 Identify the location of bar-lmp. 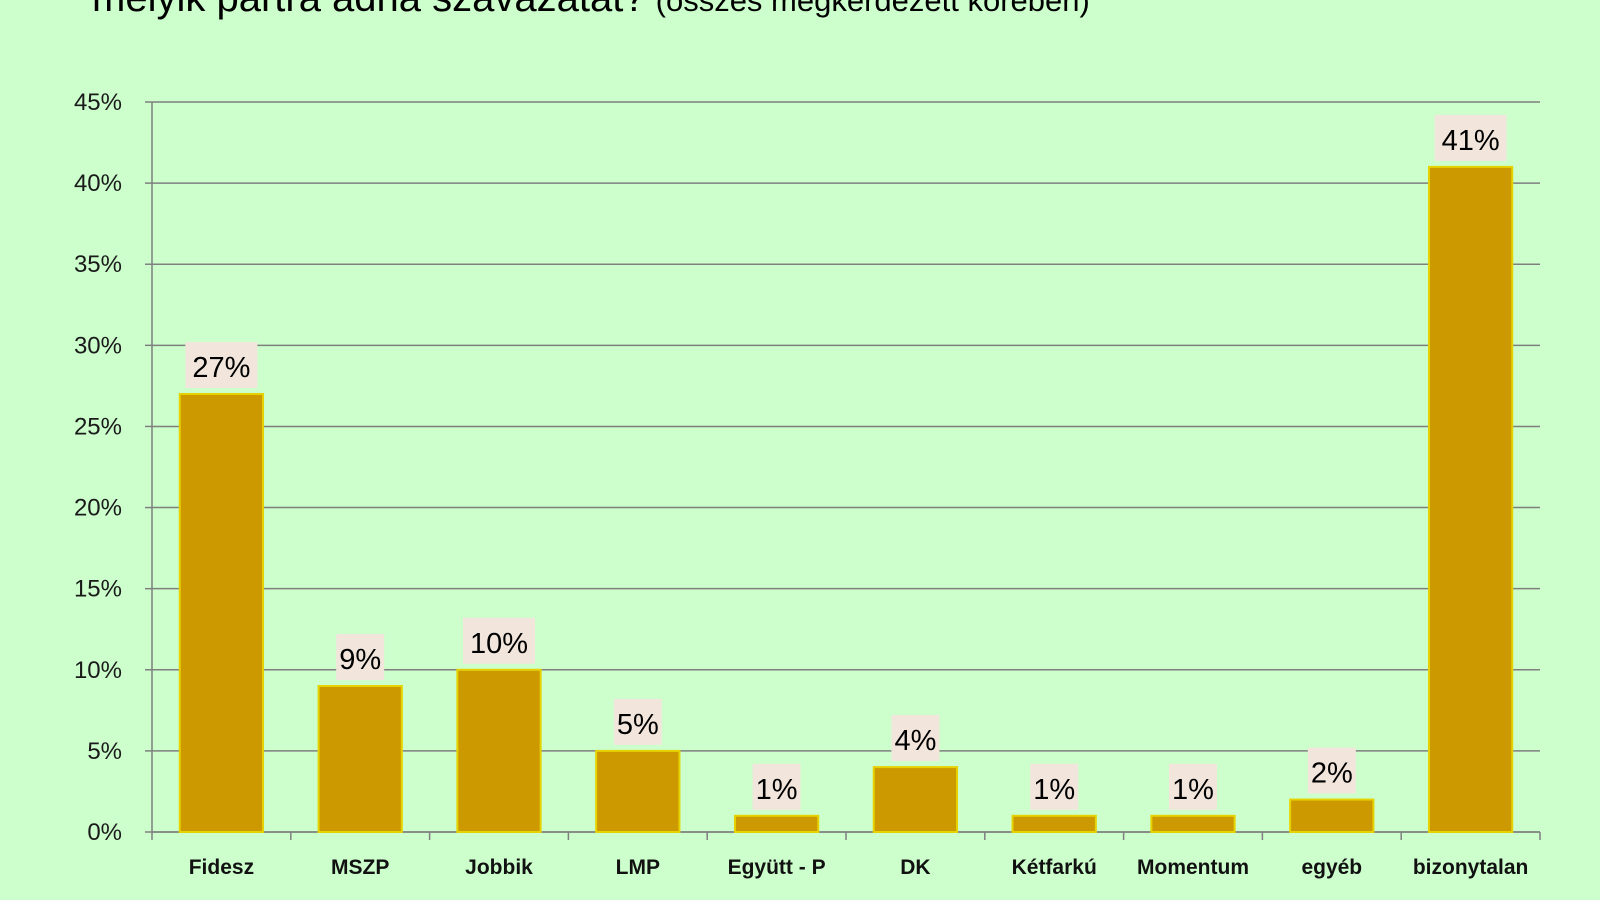
(638, 791).